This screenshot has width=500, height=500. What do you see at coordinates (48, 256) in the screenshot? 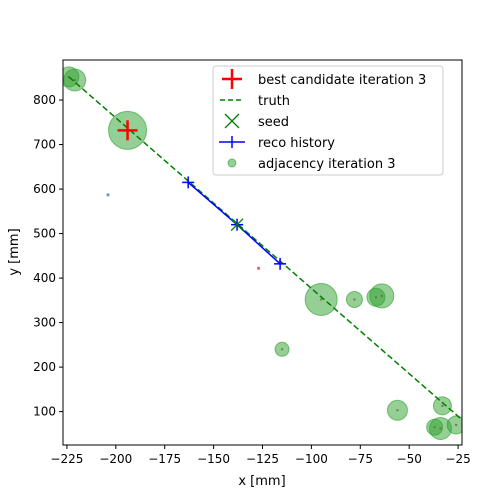
I see `y-axis: 100 200 300 400 500 600 700 800` at bounding box center [48, 256].